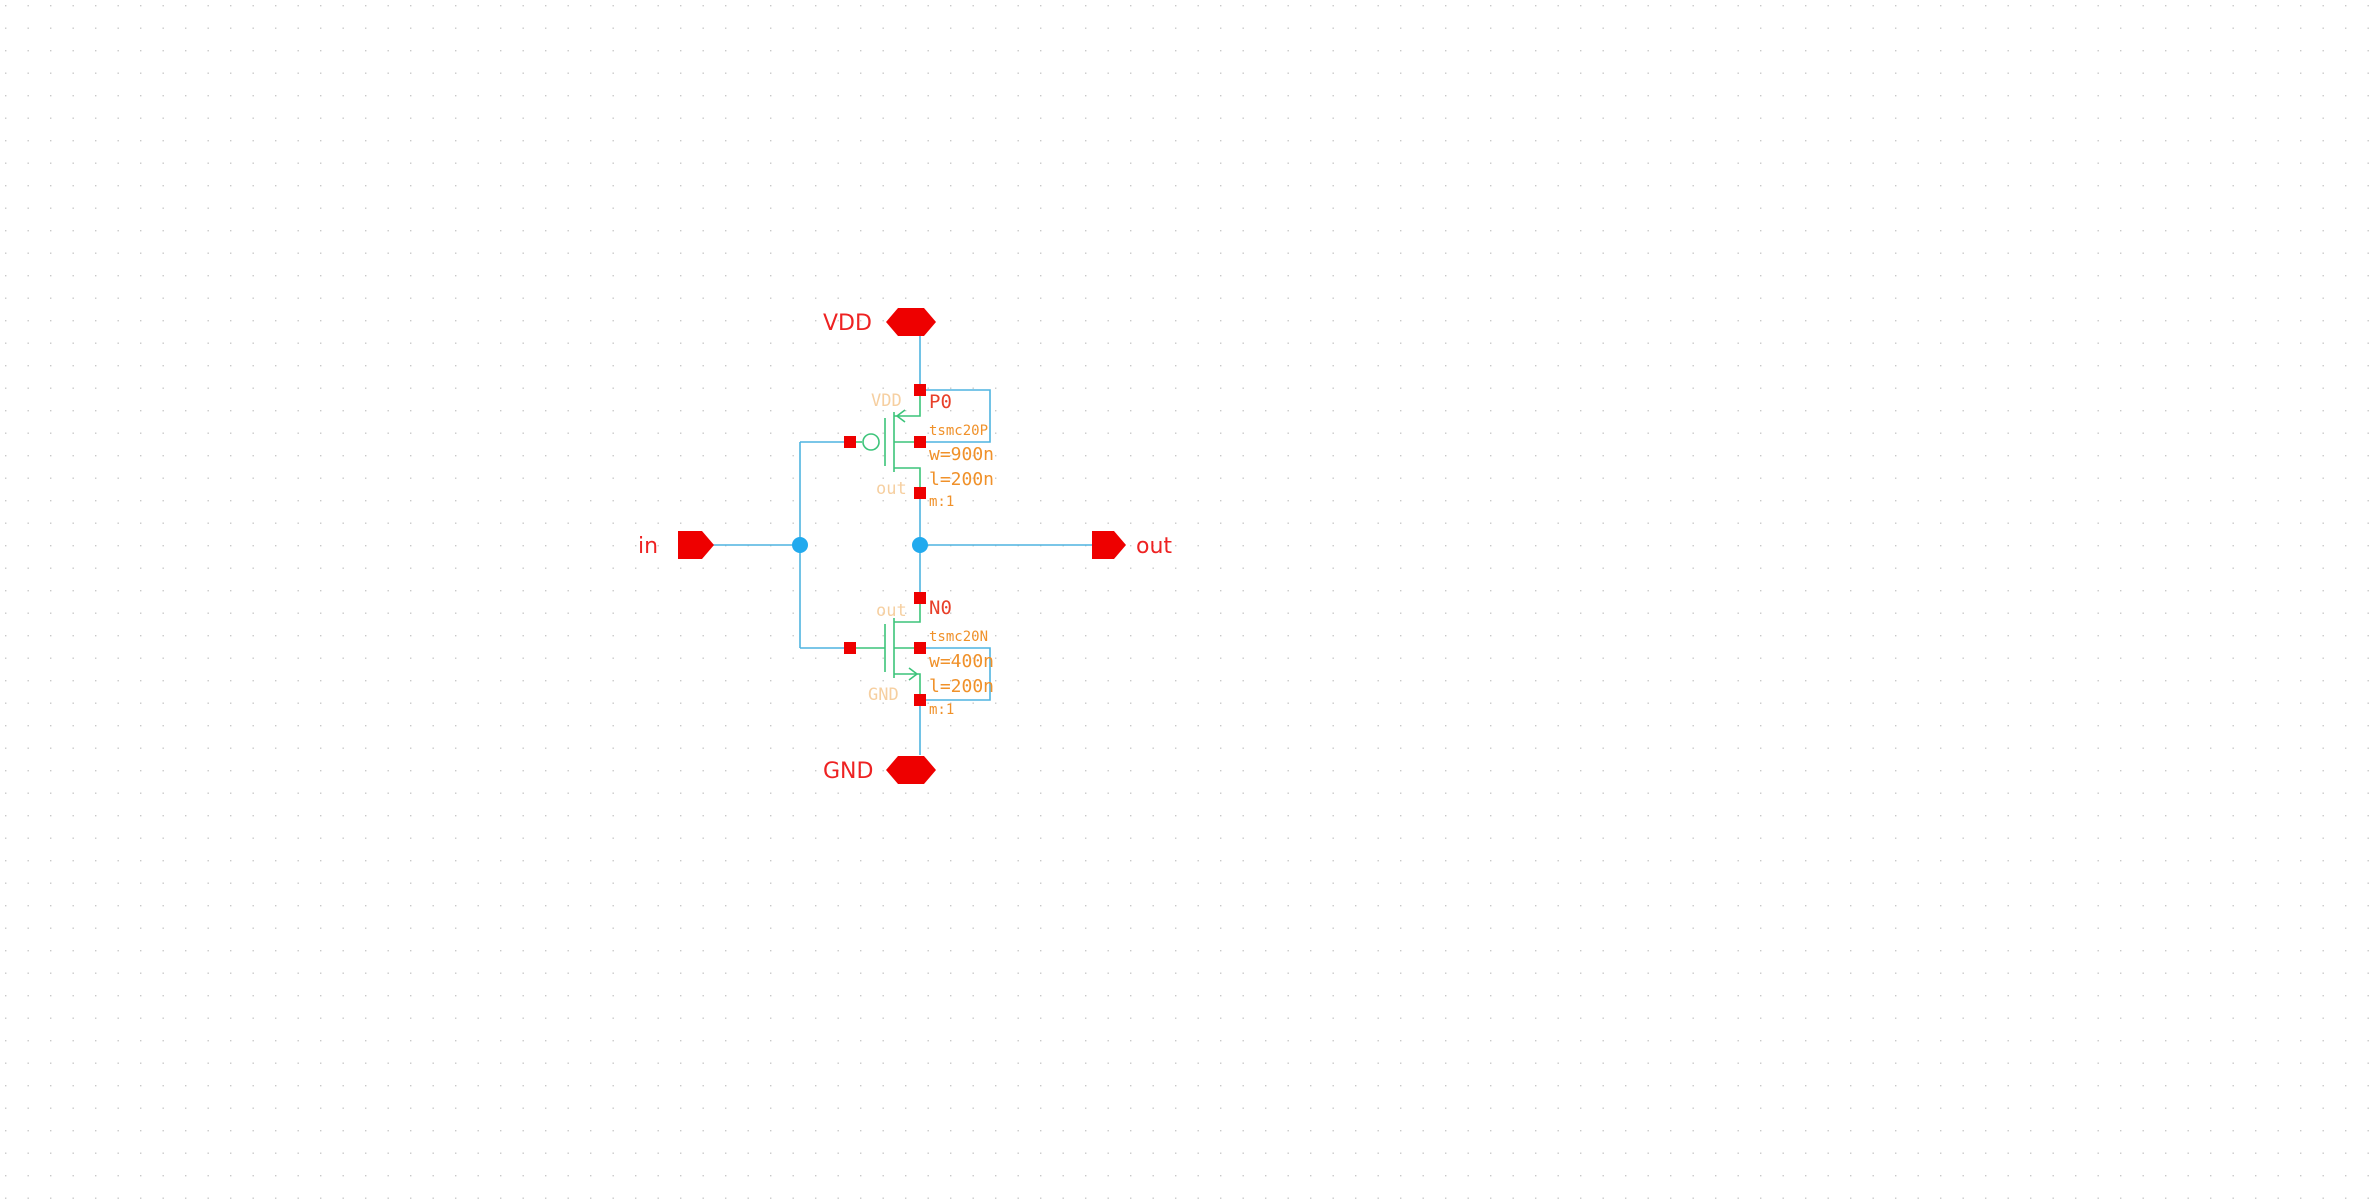 The image size is (2370, 1204). Describe the element at coordinates (696, 545) in the screenshot. I see `in-port-symbol` at that location.